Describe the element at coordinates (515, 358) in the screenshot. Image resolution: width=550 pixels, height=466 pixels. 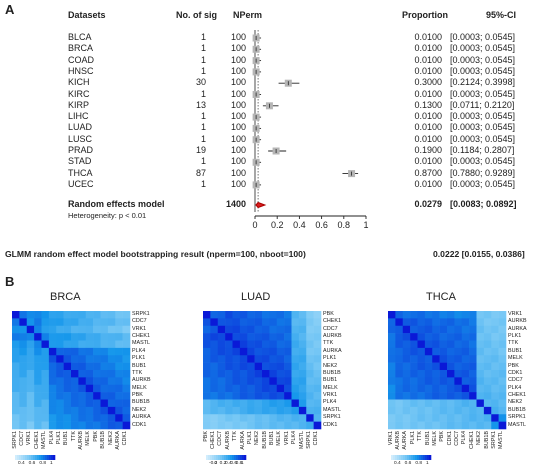
I see `heatmap-row-label: MELK` at that location.